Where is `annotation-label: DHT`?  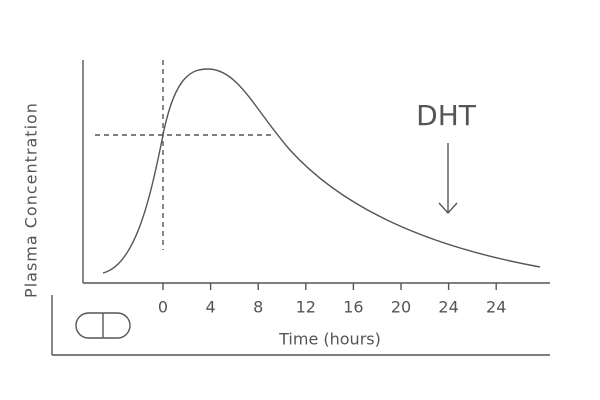
annotation-label: DHT is located at coordinates (446, 115).